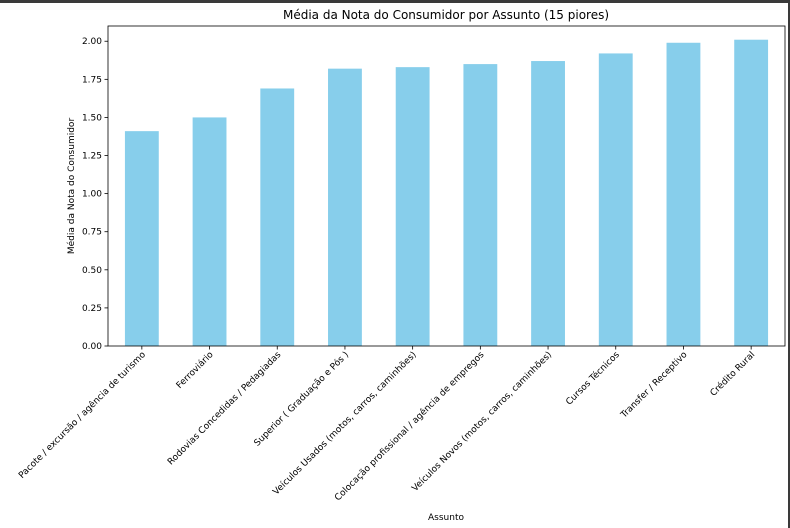  I want to click on y-tick-label: 1.25, so click(92, 157).